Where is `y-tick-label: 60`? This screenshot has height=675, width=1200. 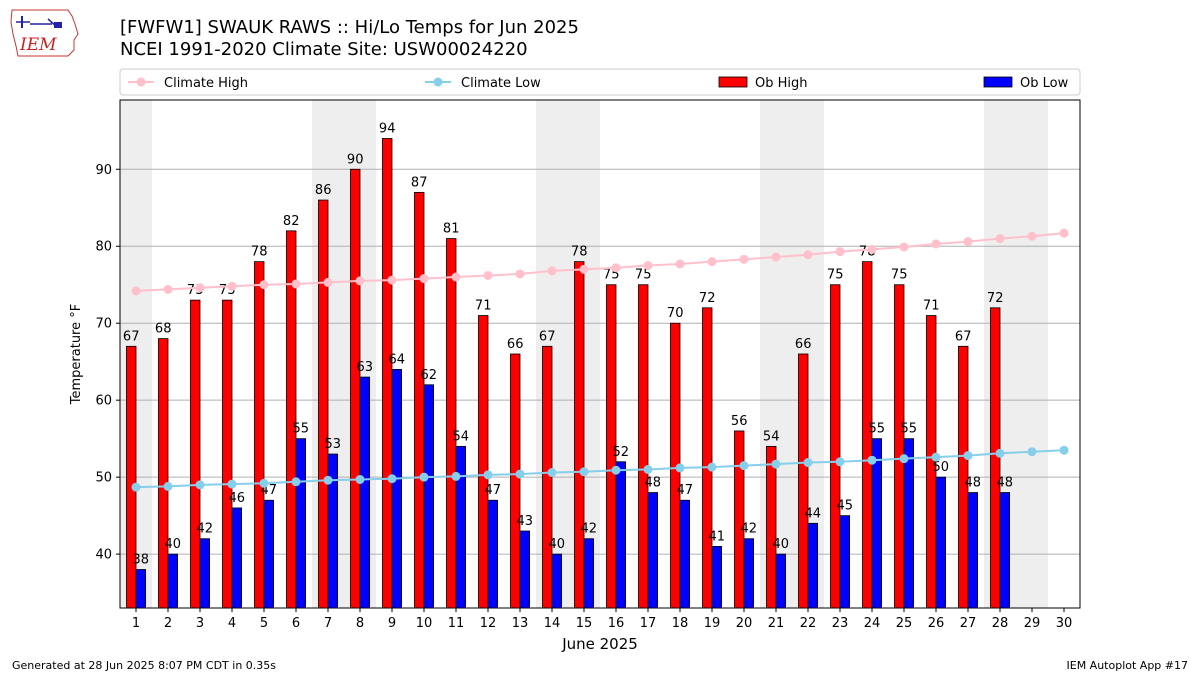
y-tick-label: 60 is located at coordinates (103, 401).